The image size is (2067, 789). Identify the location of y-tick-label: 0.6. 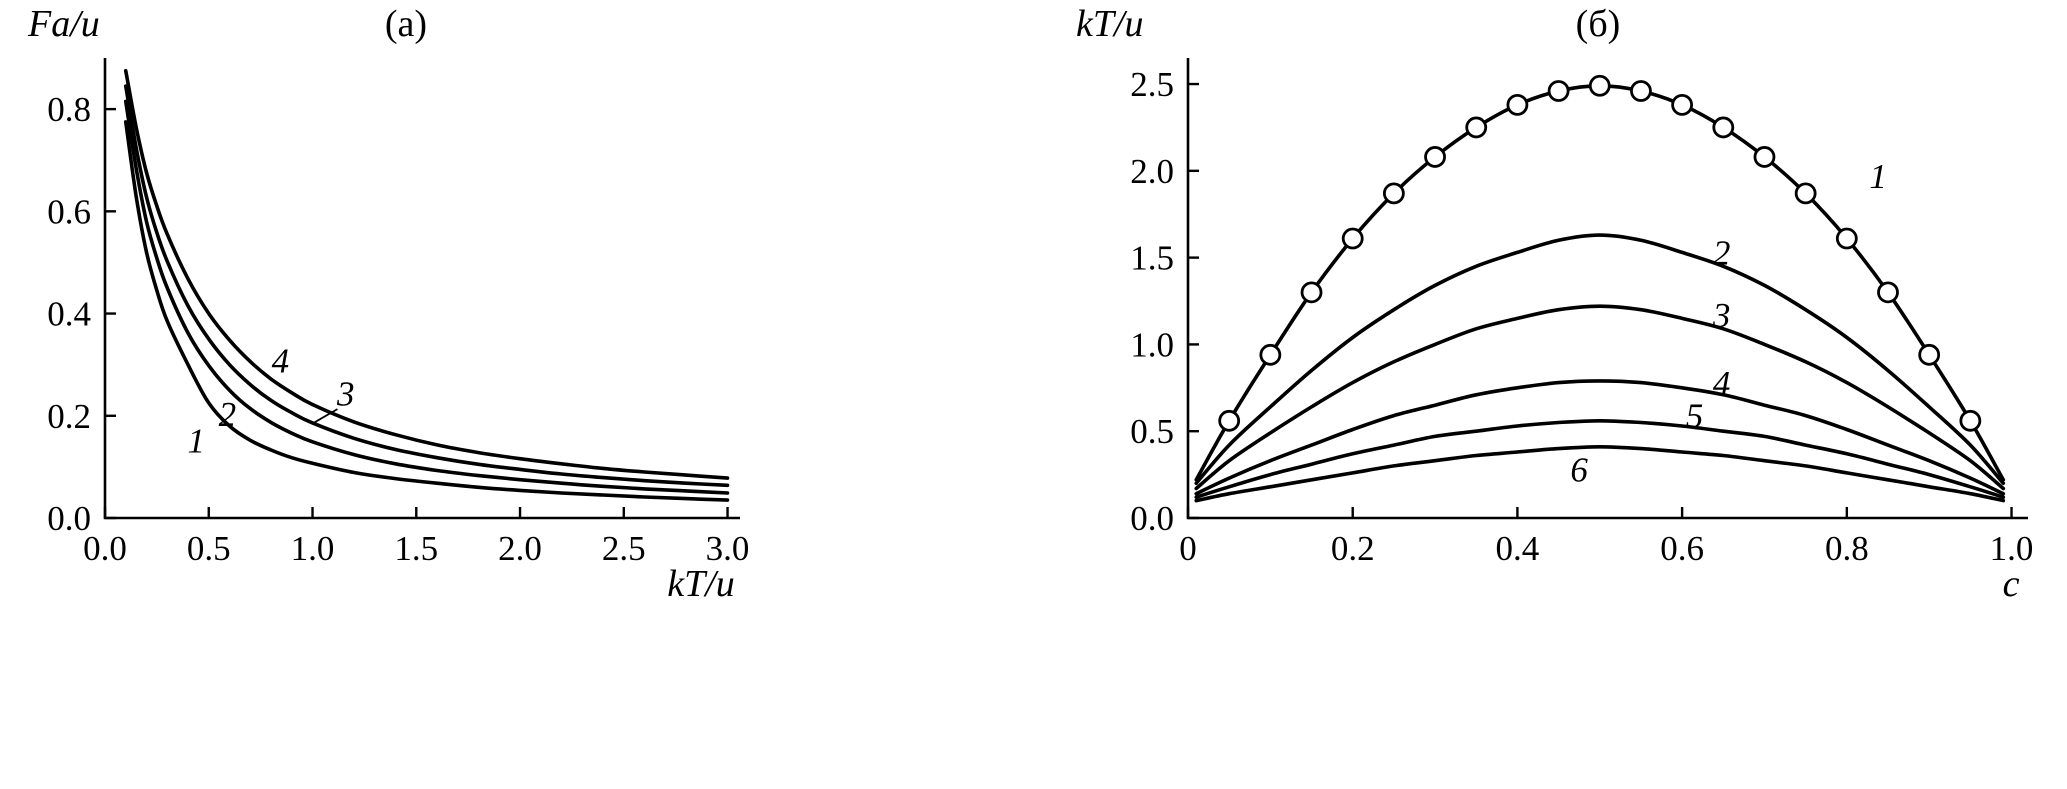
(69, 211).